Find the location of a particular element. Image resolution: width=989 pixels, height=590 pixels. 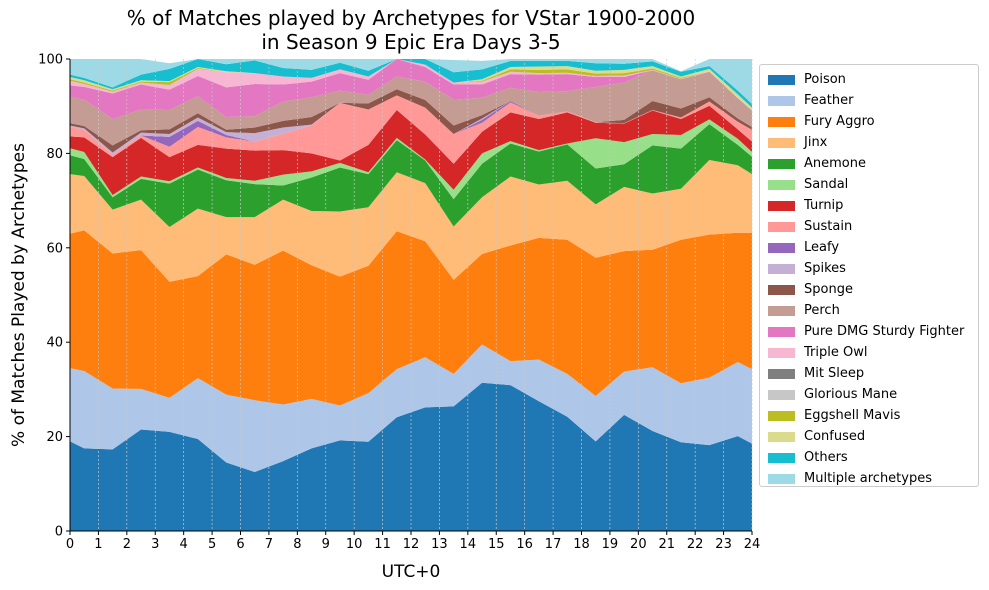

legend-item: Anemone is located at coordinates (873, 163).